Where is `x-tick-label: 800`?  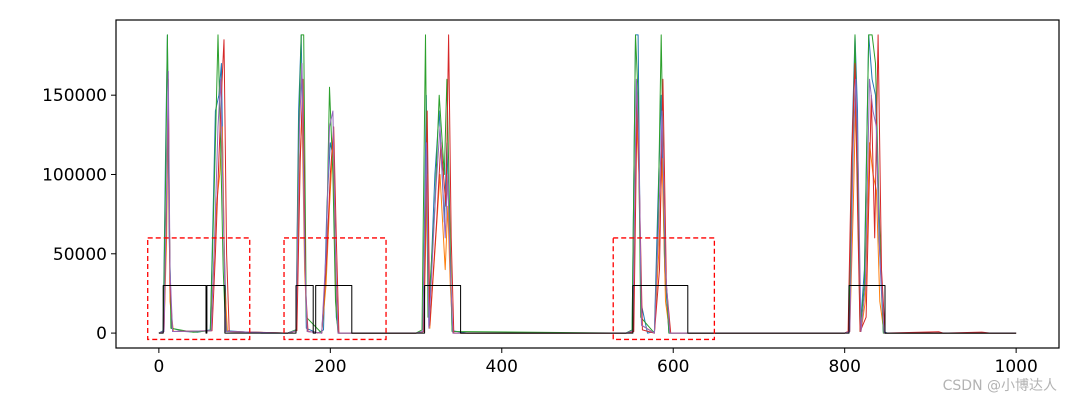 x-tick-label: 800 is located at coordinates (844, 367).